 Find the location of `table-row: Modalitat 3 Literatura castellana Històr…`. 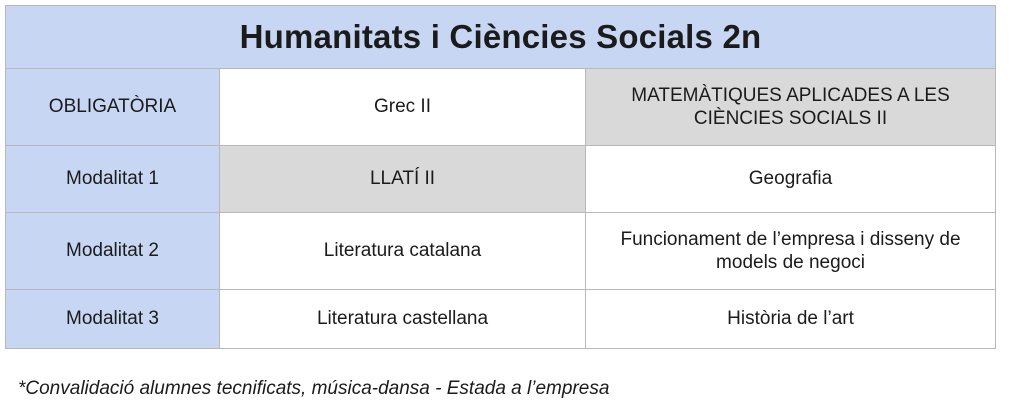

table-row: Modalitat 3 Literatura castellana Històr… is located at coordinates (501, 319).